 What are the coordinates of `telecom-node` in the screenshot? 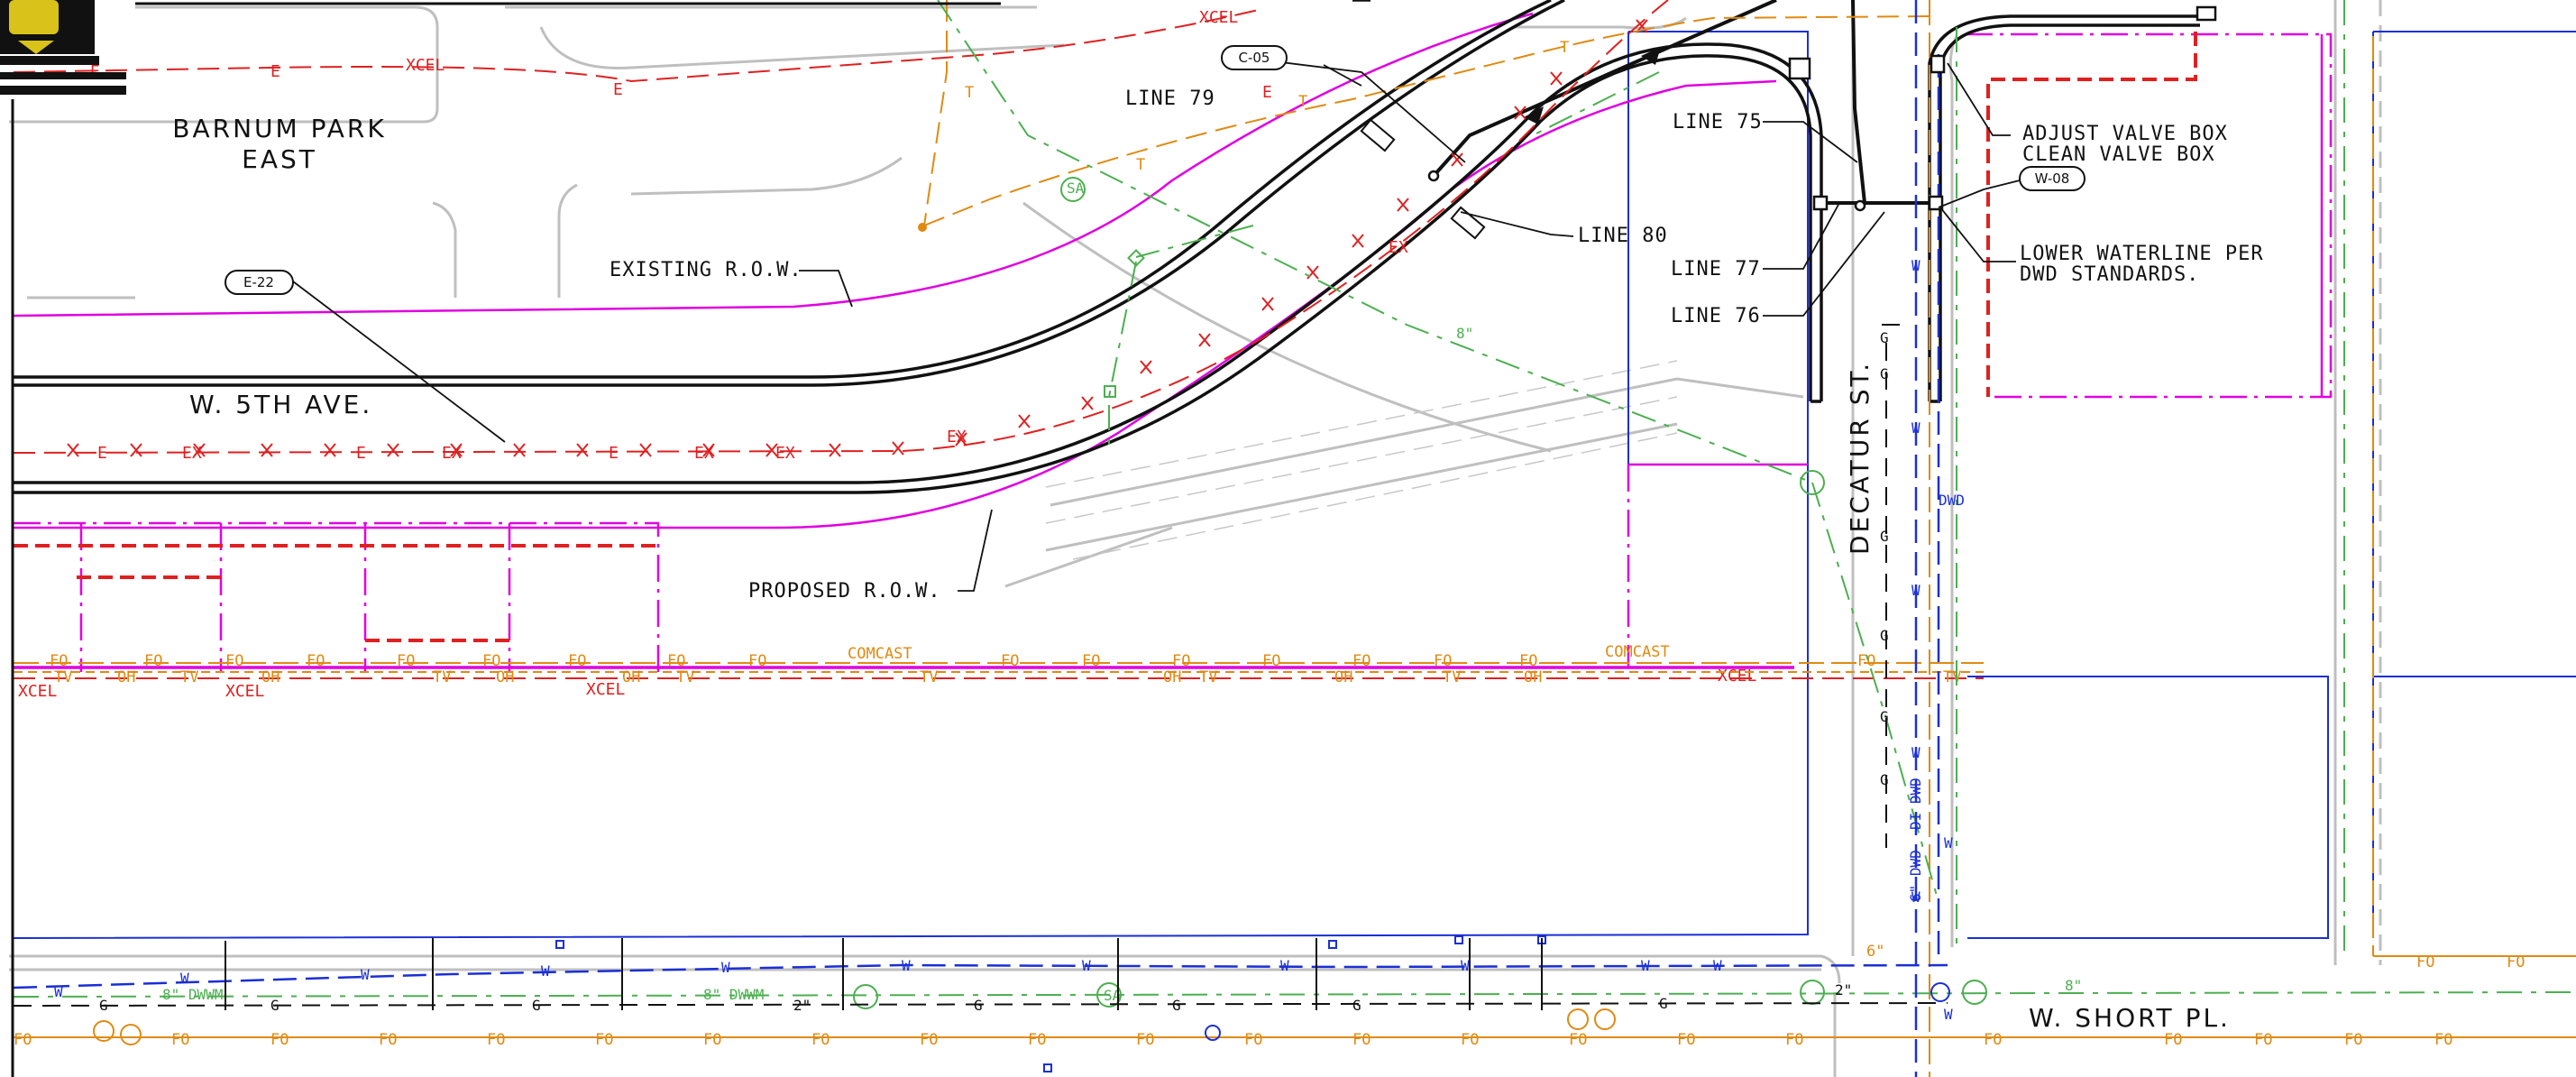 It's located at (922, 227).